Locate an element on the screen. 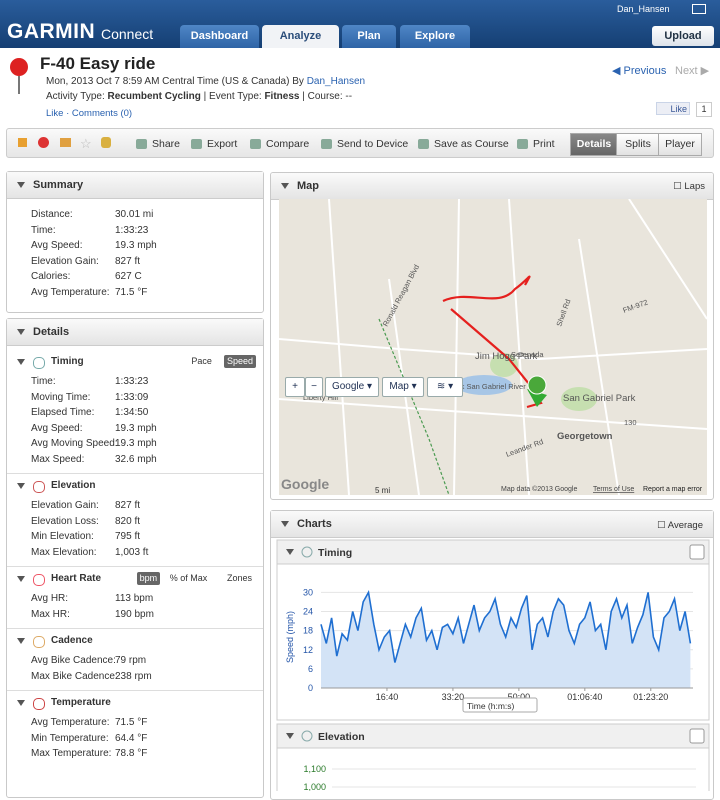 The image size is (720, 800). section-header: Temperature is located at coordinates (135, 703).